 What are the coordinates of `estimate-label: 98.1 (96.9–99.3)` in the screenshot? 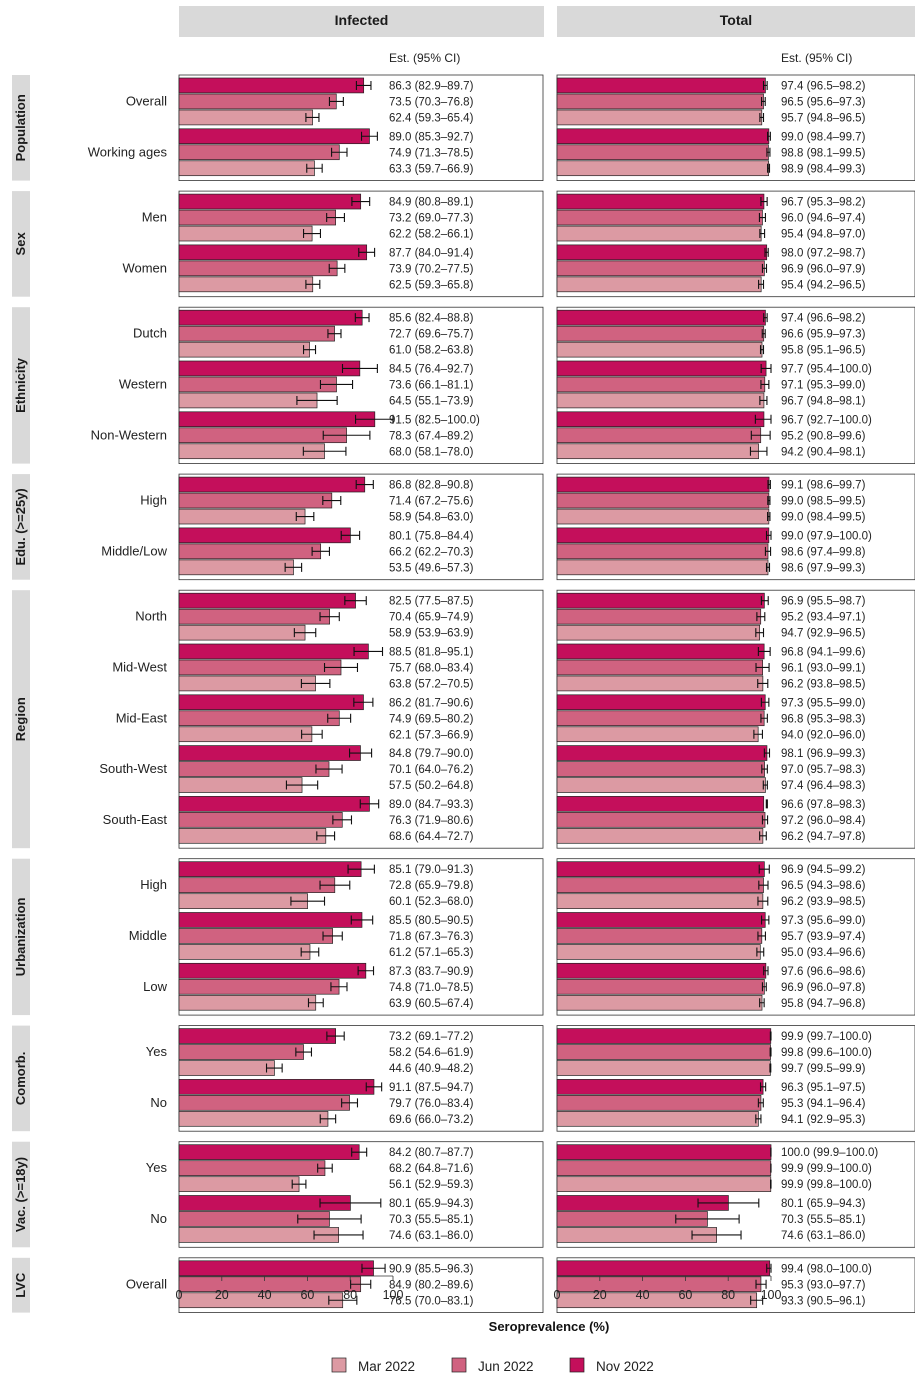 It's located at (823, 754).